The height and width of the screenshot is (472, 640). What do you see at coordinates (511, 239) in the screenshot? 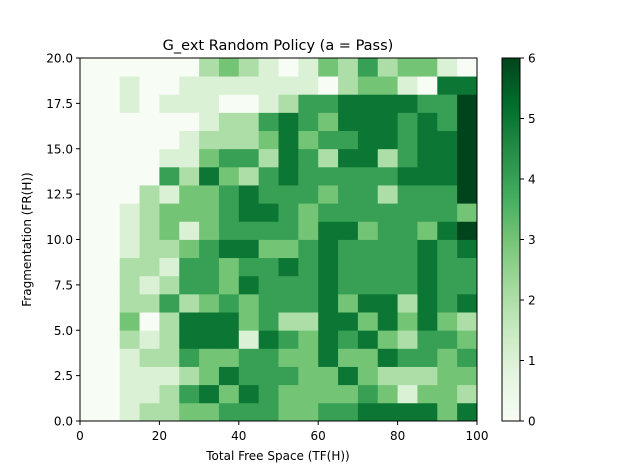
I see `colorbar` at bounding box center [511, 239].